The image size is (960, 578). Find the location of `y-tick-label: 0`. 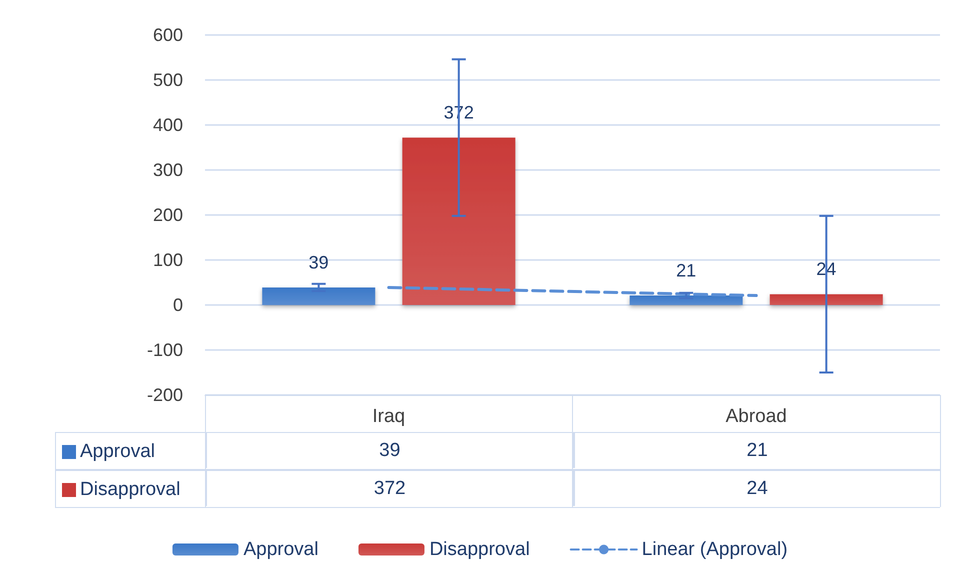

y-tick-label: 0 is located at coordinates (177, 305).